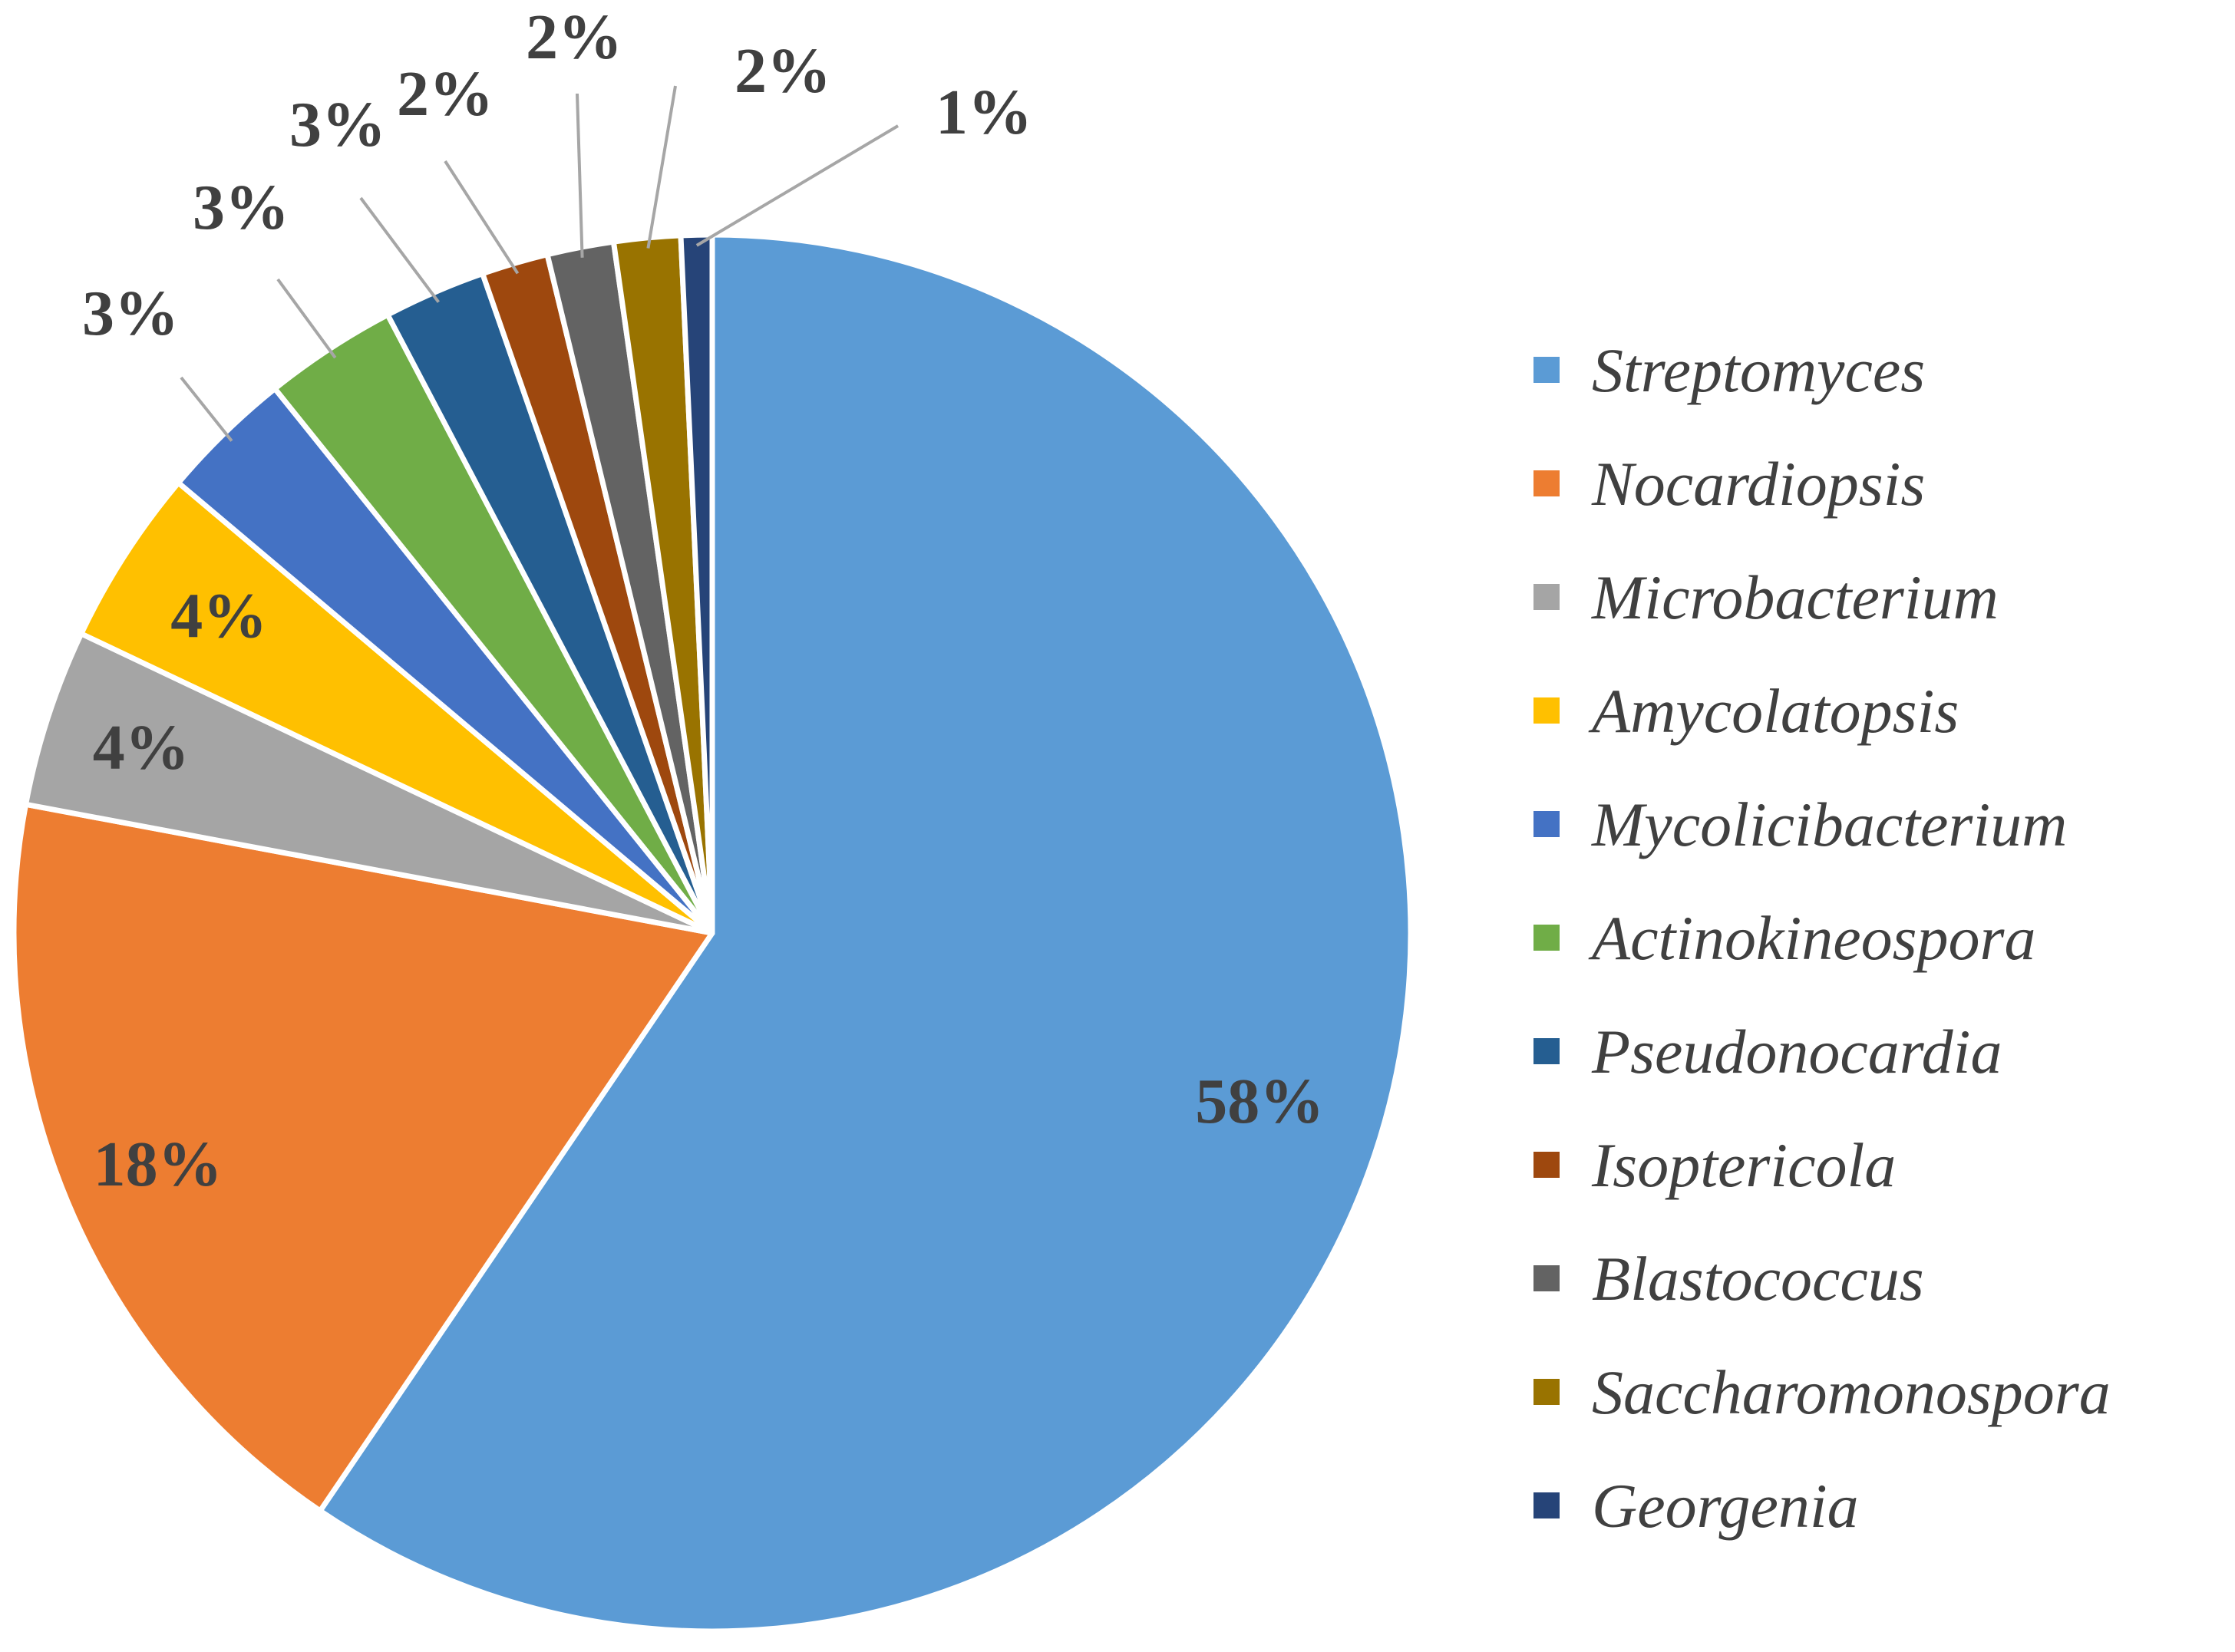  What do you see at coordinates (783, 71) in the screenshot?
I see `data-label-saccharomonospora: 2%` at bounding box center [783, 71].